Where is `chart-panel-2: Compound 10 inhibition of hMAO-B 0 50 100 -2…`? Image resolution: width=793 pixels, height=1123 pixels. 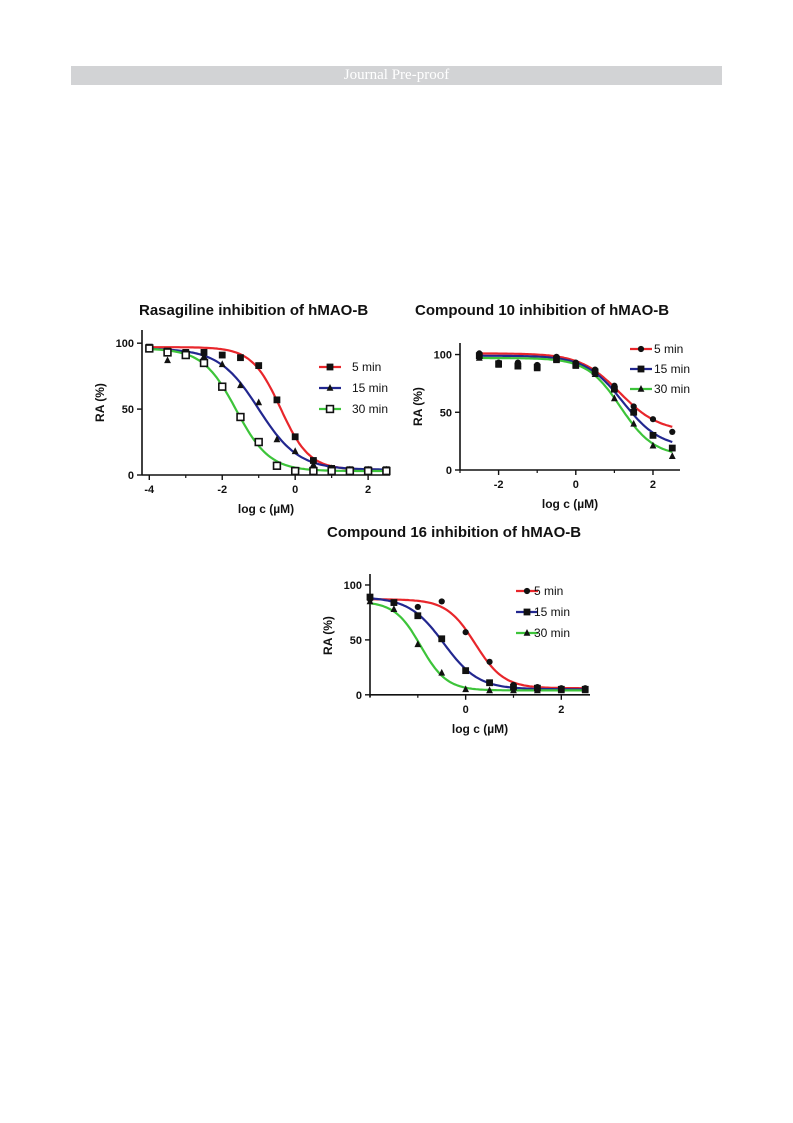 chart-panel-2: Compound 10 inhibition of hMAO-B 0 50 100 -2… is located at coordinates (550, 406).